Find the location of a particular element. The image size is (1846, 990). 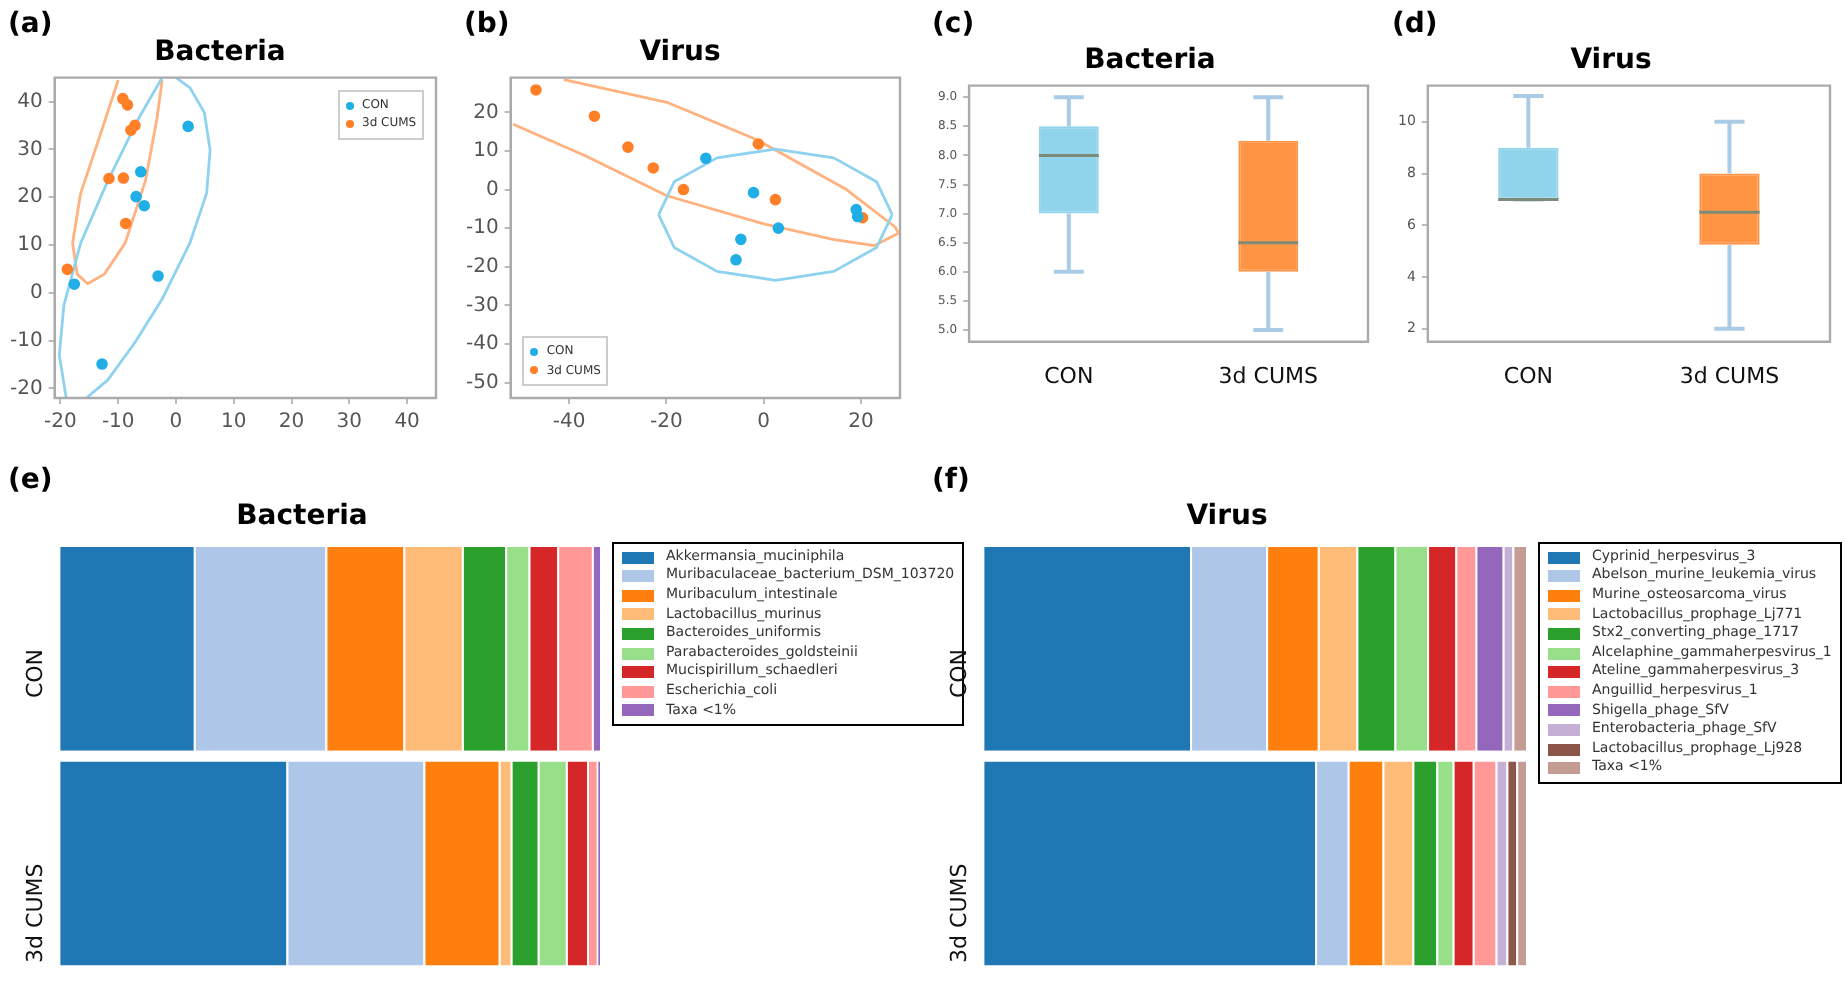

text: (d) is located at coordinates (1415, 24).